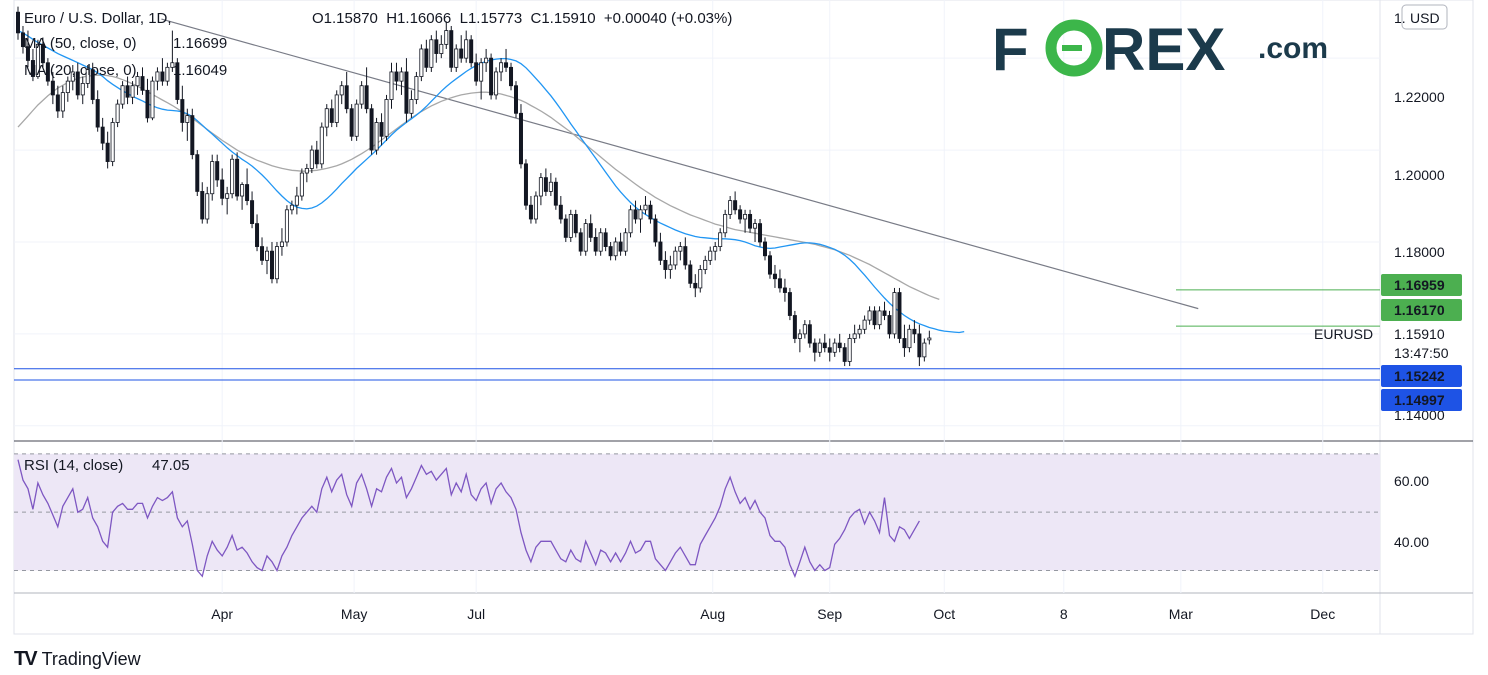  What do you see at coordinates (1421, 310) in the screenshot?
I see `level-mid-tag` at bounding box center [1421, 310].